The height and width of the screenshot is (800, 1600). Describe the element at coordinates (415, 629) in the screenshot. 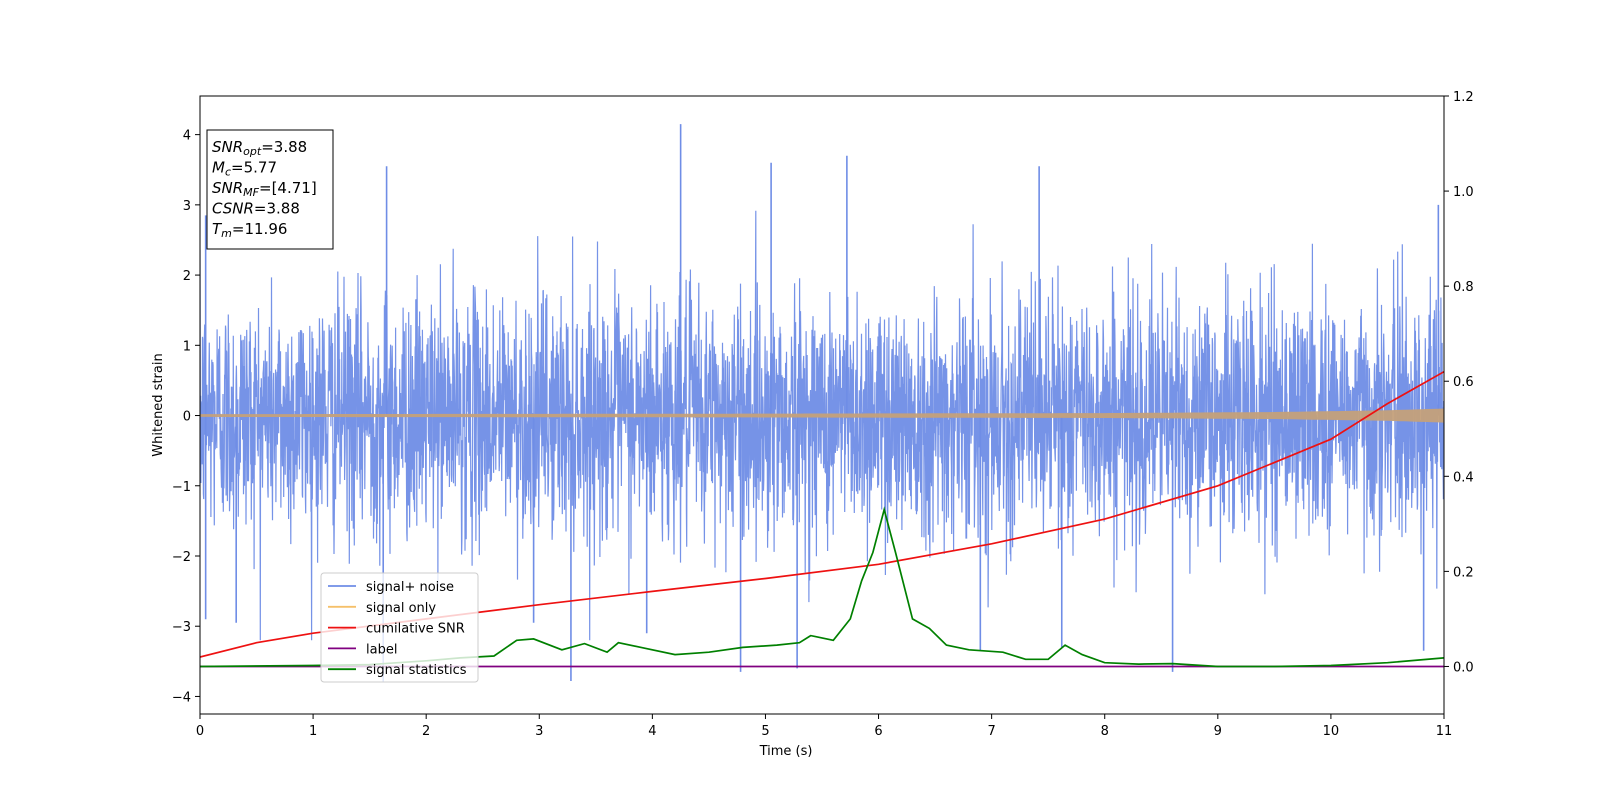

I see `legend-label: cumilative SNR` at that location.